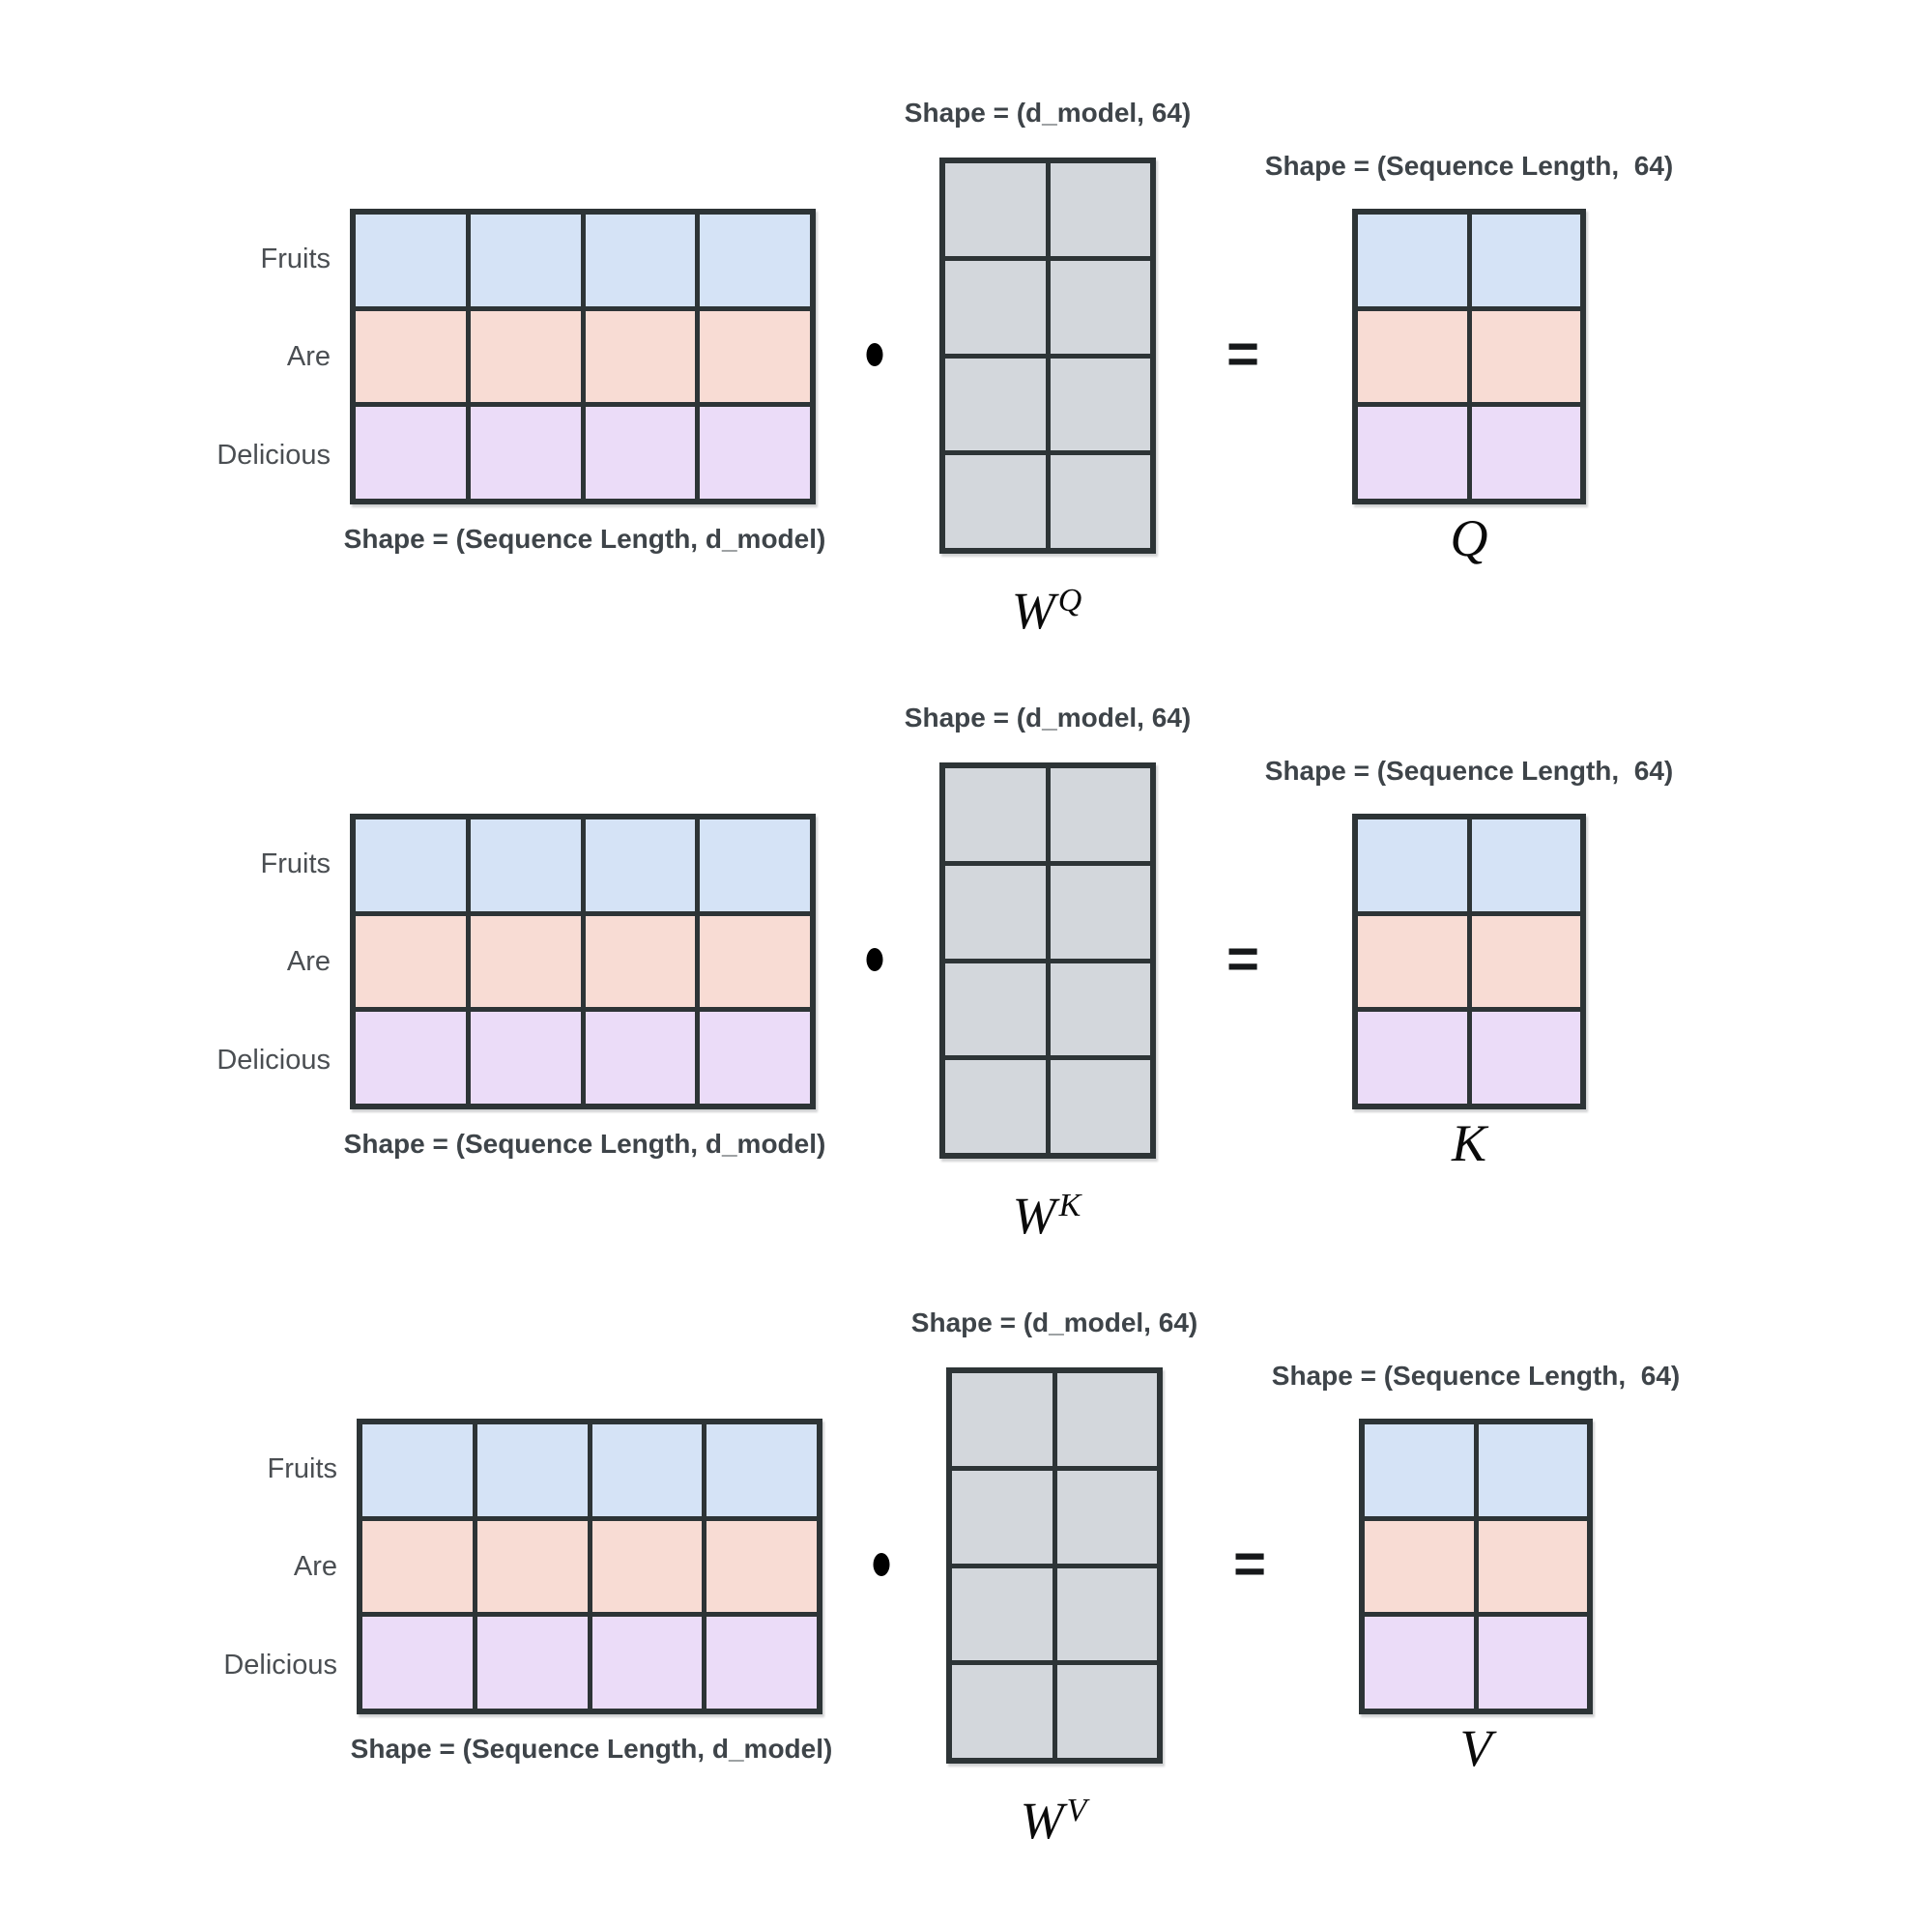  I want to click on weight-name-label: WQ, so click(1046, 611).